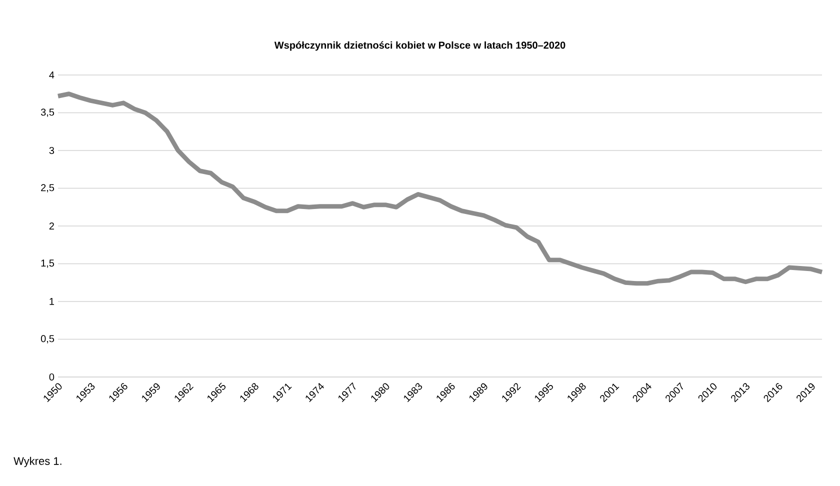  I want to click on y-tick-label: 3,5, so click(47, 112).